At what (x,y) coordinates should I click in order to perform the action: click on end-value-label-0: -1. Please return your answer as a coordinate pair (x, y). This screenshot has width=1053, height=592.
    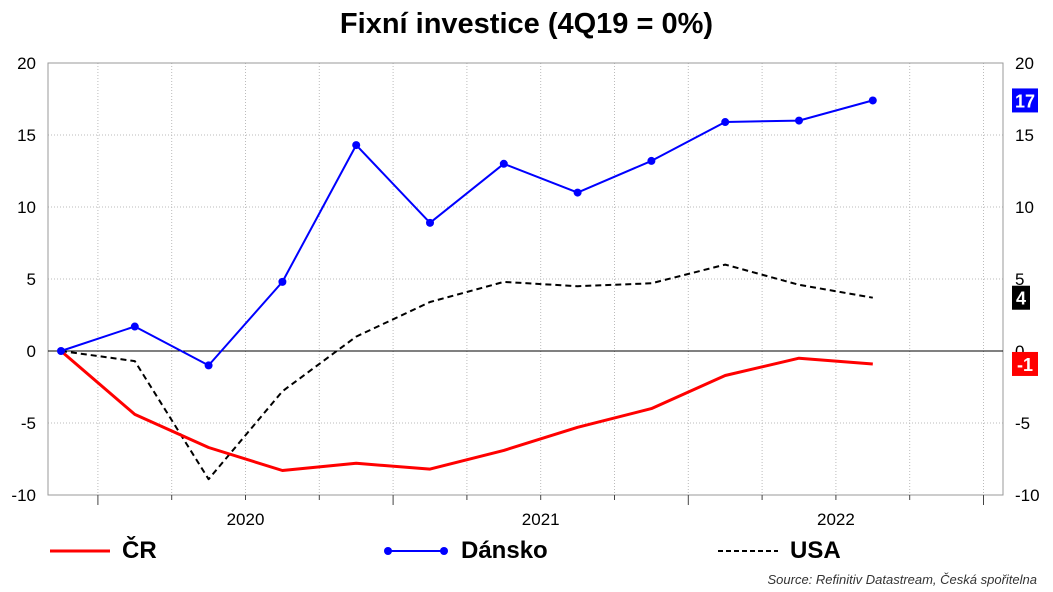
    Looking at the image, I should click on (1025, 365).